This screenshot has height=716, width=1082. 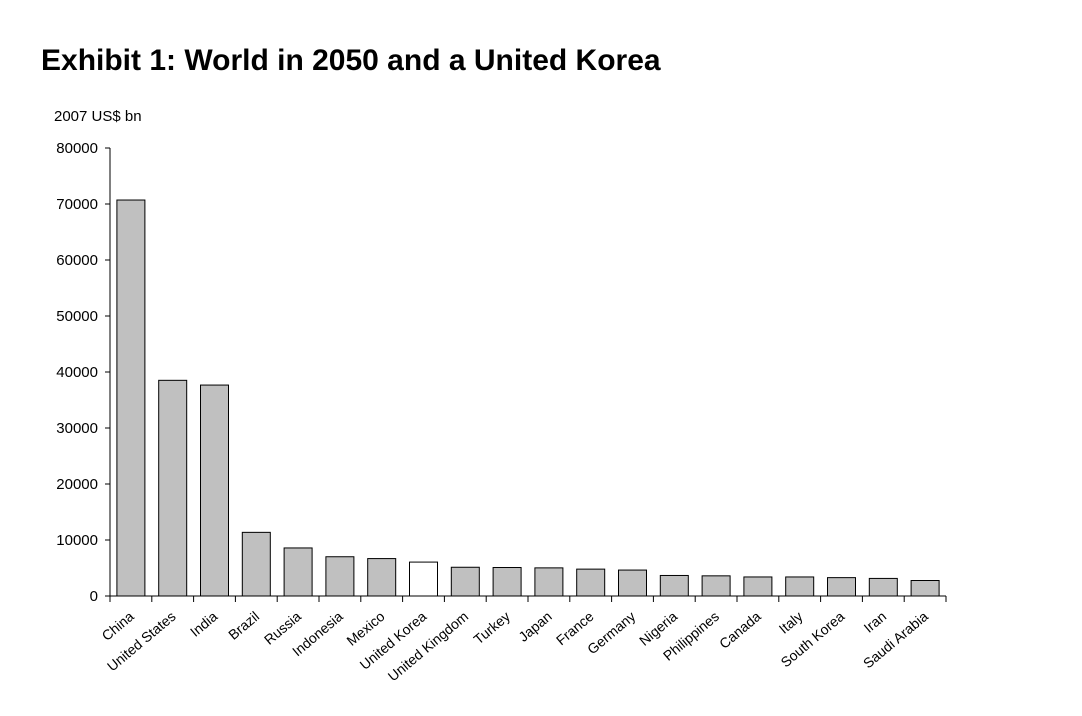 What do you see at coordinates (243, 625) in the screenshot?
I see `x-tick-label: Brazil` at bounding box center [243, 625].